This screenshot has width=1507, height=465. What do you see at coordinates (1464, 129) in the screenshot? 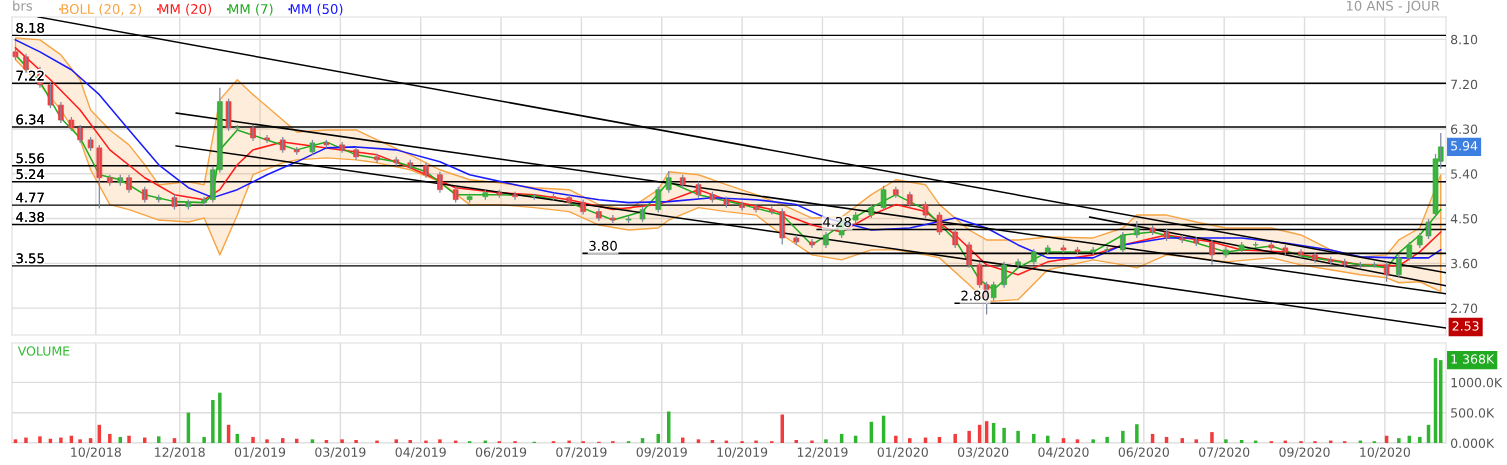
I see `y-tick-label: 6.30` at bounding box center [1464, 129].